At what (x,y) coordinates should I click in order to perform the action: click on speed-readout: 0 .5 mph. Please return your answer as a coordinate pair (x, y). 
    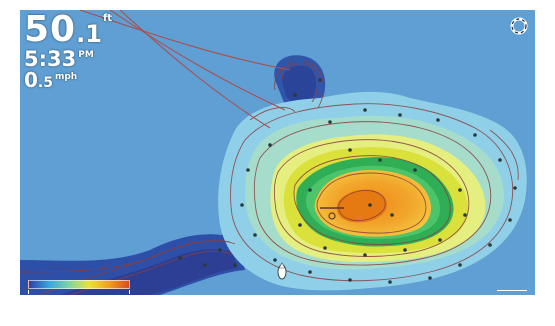
    Looking at the image, I should click on (68, 80).